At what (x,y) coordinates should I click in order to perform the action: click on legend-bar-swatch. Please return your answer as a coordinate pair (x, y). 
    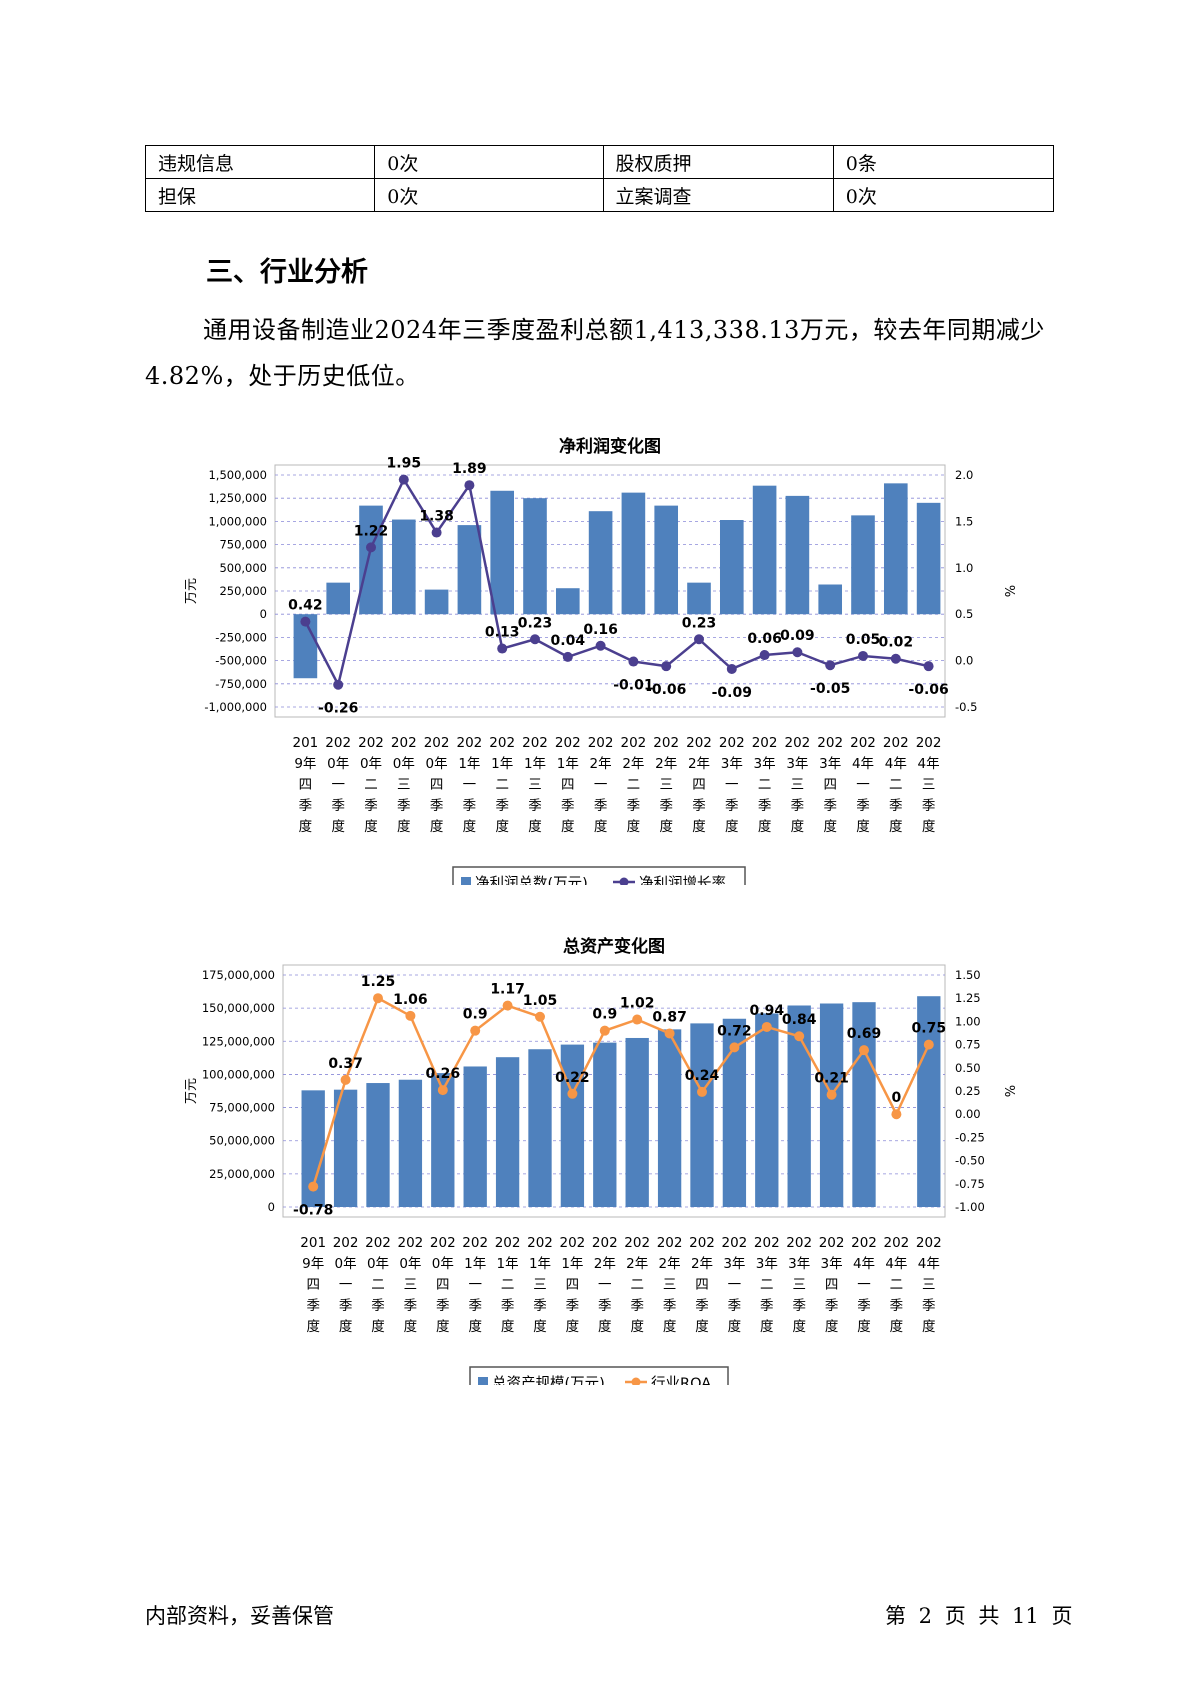
    Looking at the image, I should click on (483, 1381).